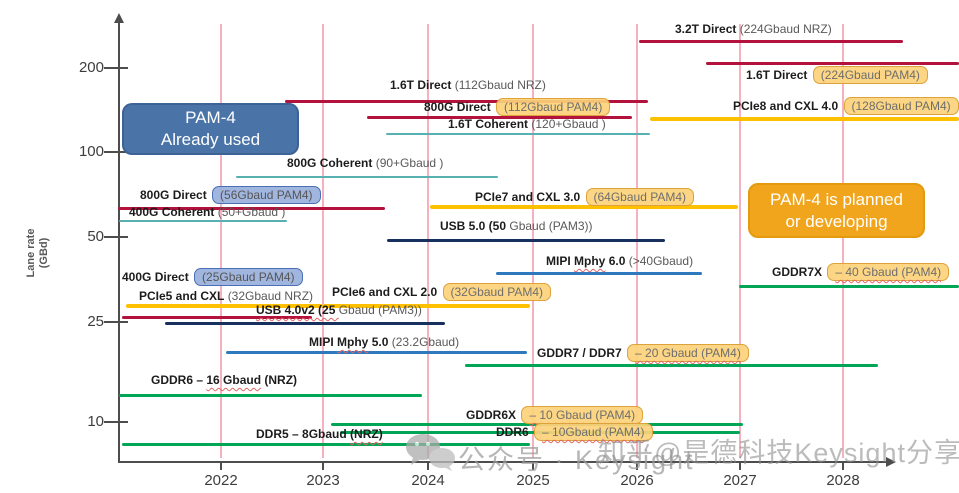  What do you see at coordinates (95, 321) in the screenshot?
I see `y-tick-label-25: 25` at bounding box center [95, 321].